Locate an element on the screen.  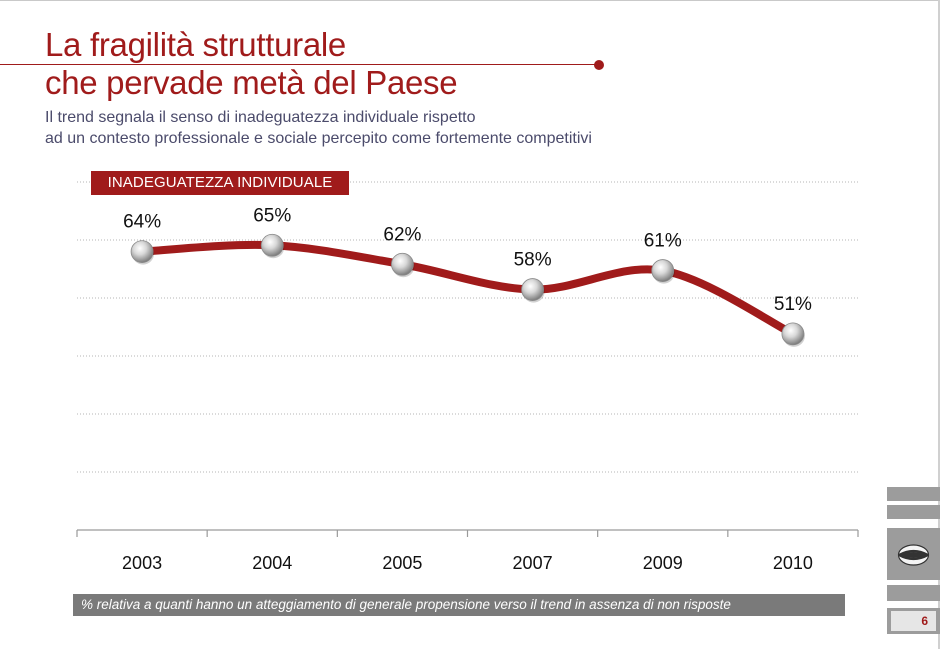
data-label: 61% is located at coordinates (663, 241).